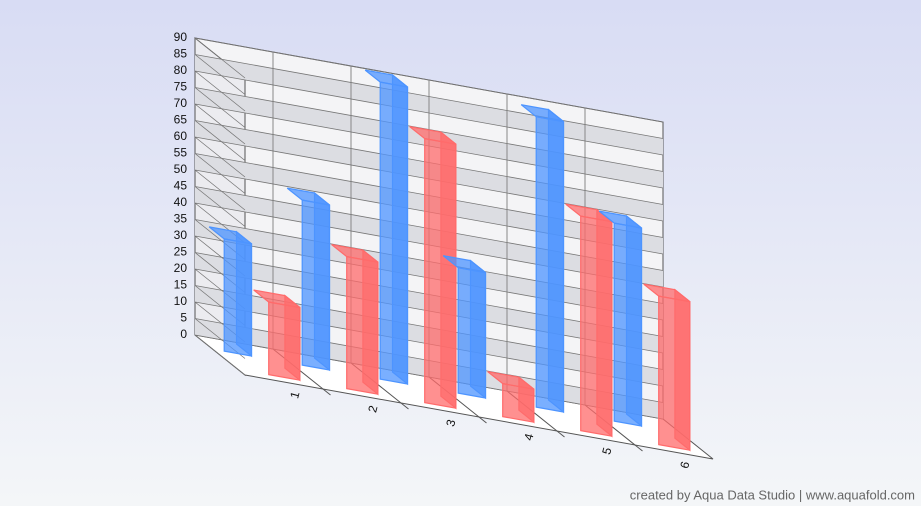  I want to click on y-tick-label: 90, so click(181, 37).